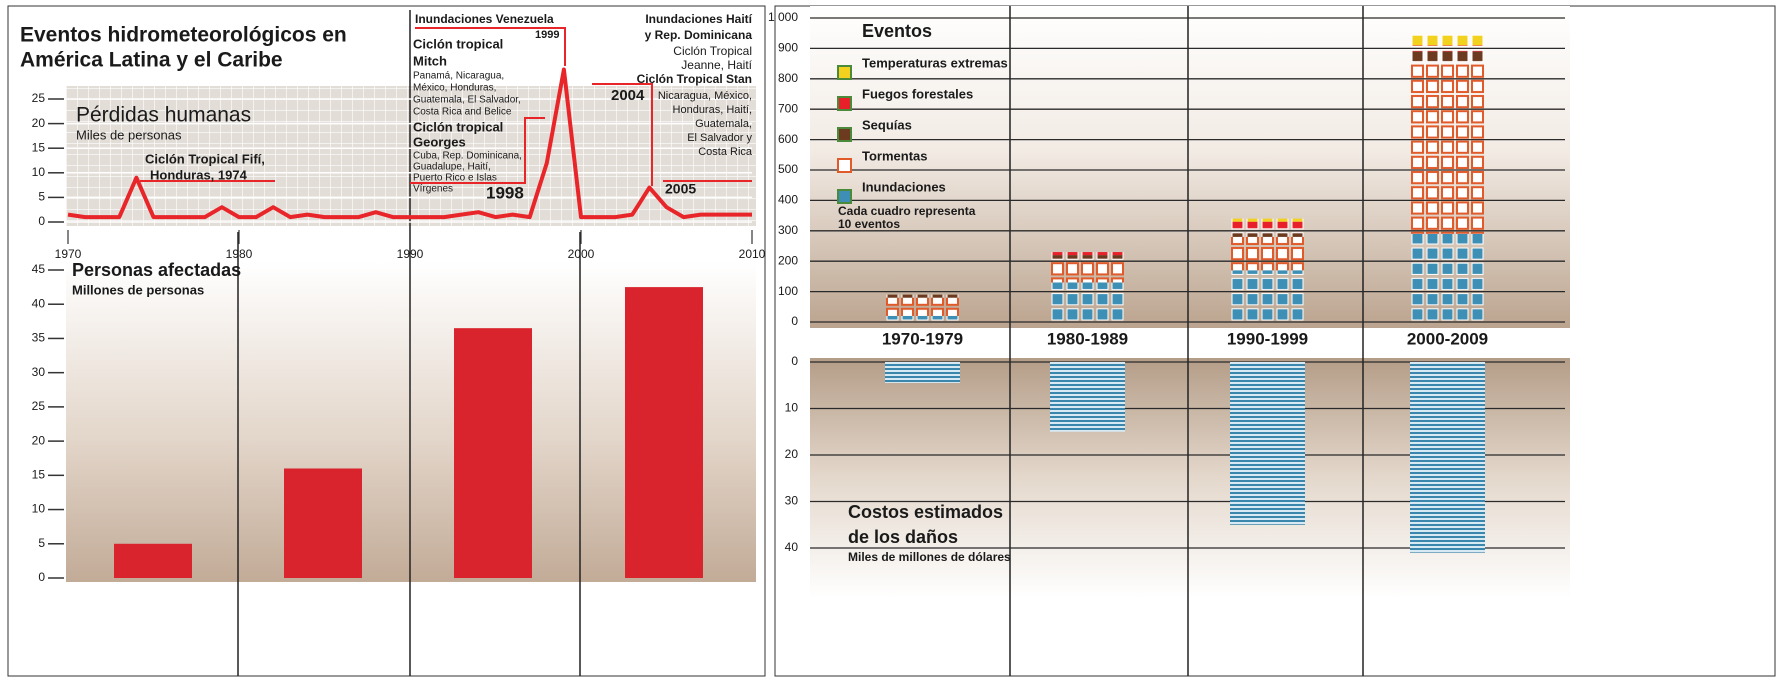 The width and height of the screenshot is (1785, 687). I want to click on annotation: Guadalupe, Haití,, so click(452, 167).